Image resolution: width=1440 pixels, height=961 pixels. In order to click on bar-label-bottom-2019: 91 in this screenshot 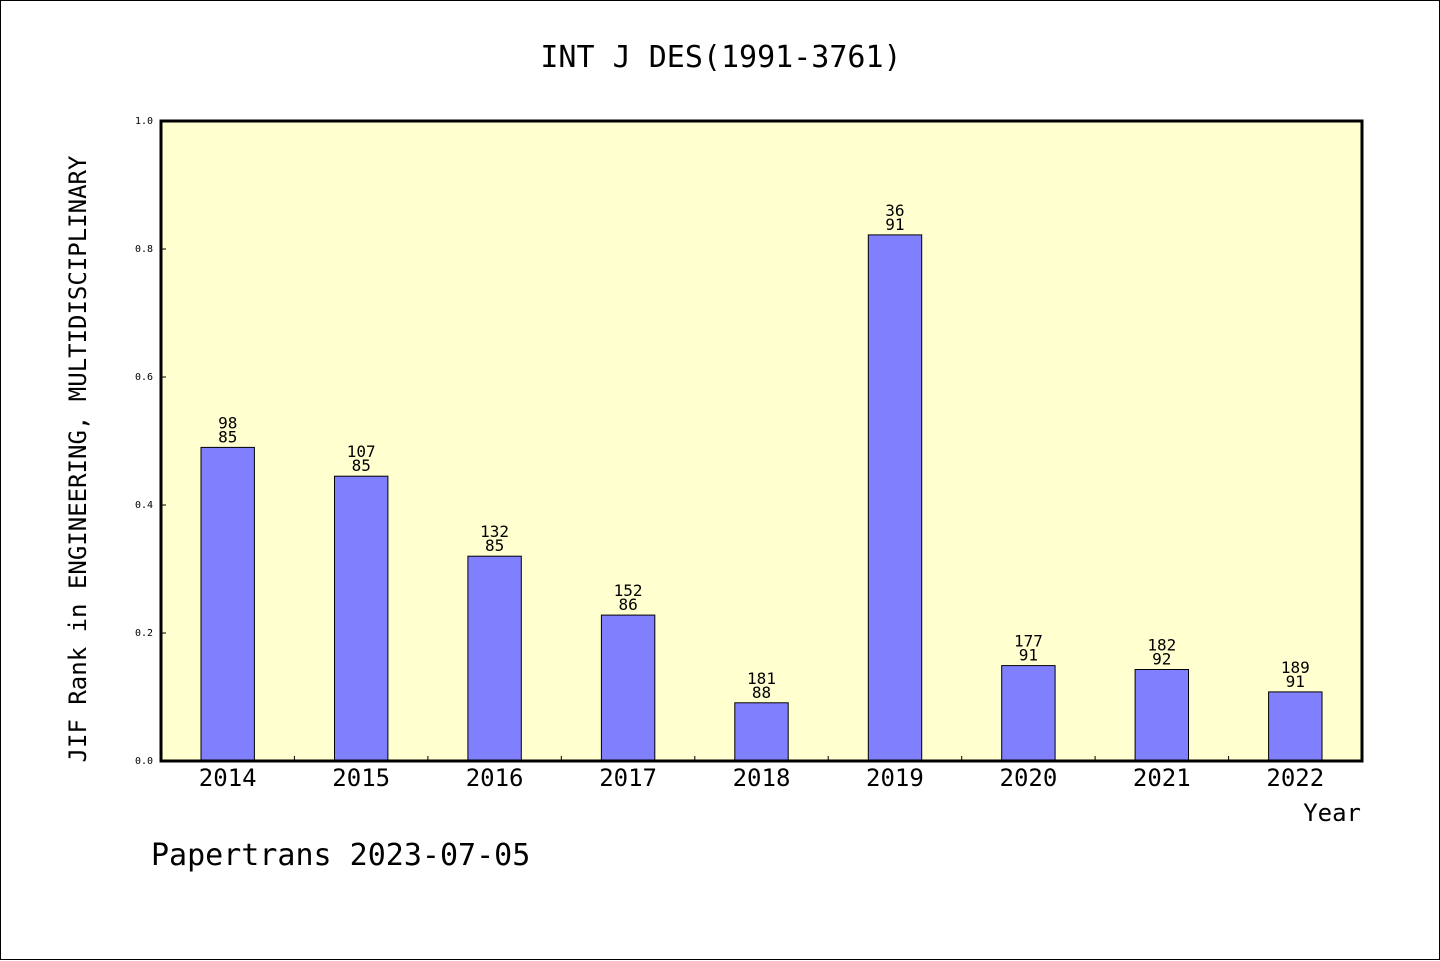, I will do `click(894, 224)`.